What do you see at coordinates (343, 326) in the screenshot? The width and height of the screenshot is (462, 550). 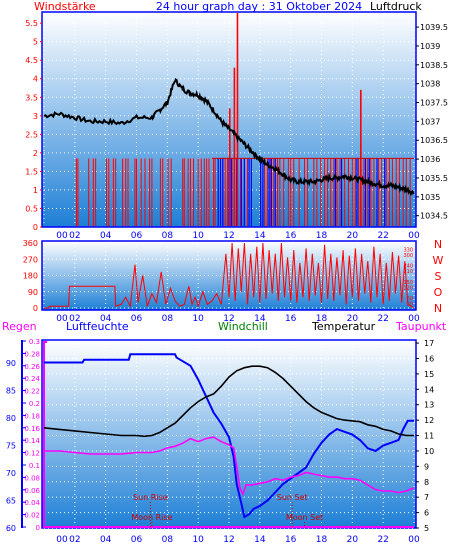 I see `label-temperature: Temperatur` at bounding box center [343, 326].